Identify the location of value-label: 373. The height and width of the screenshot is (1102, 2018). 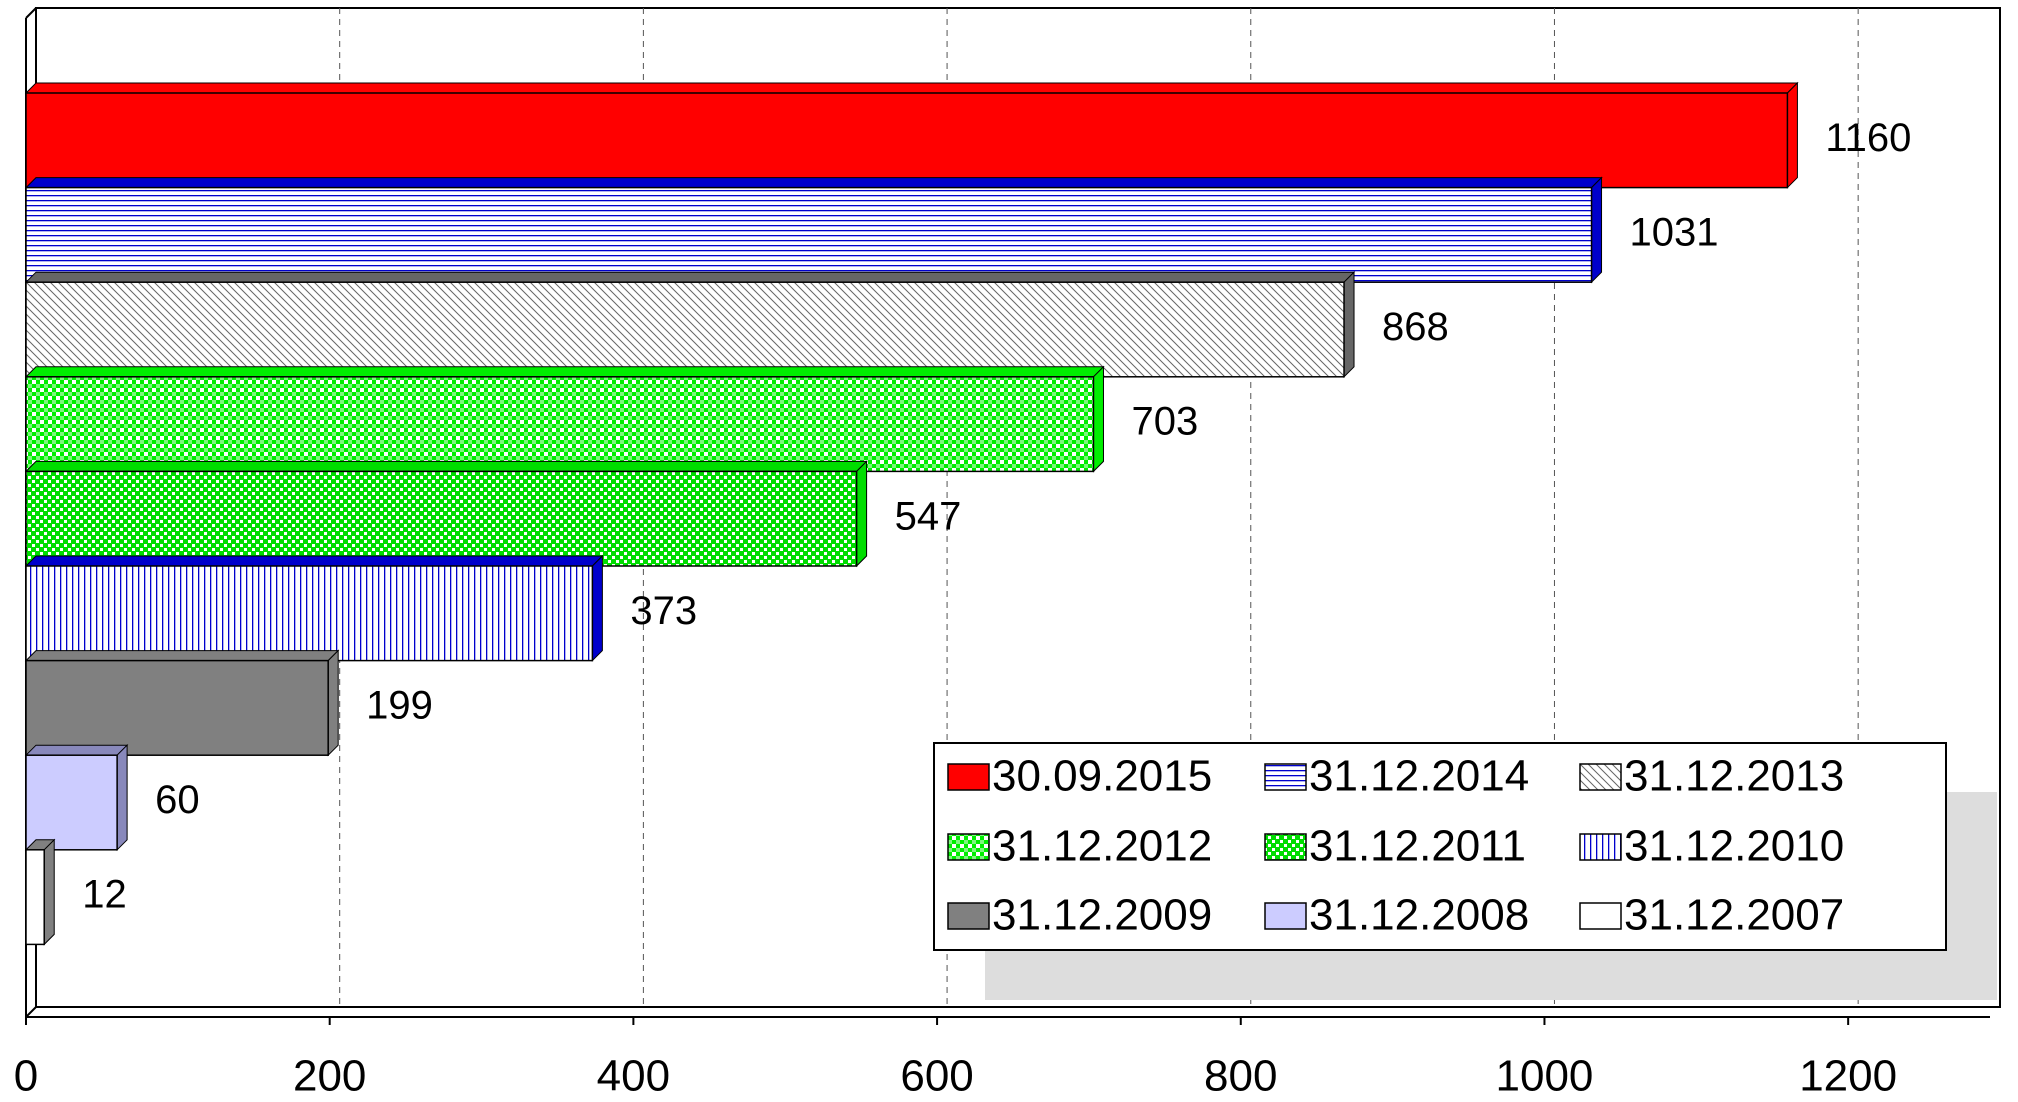
(663, 611).